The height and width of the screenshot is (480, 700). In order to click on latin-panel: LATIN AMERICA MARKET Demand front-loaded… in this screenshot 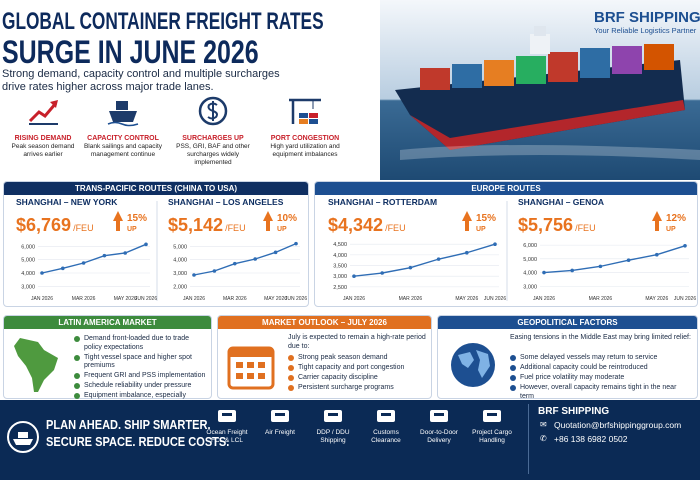, I will do `click(107, 361)`.